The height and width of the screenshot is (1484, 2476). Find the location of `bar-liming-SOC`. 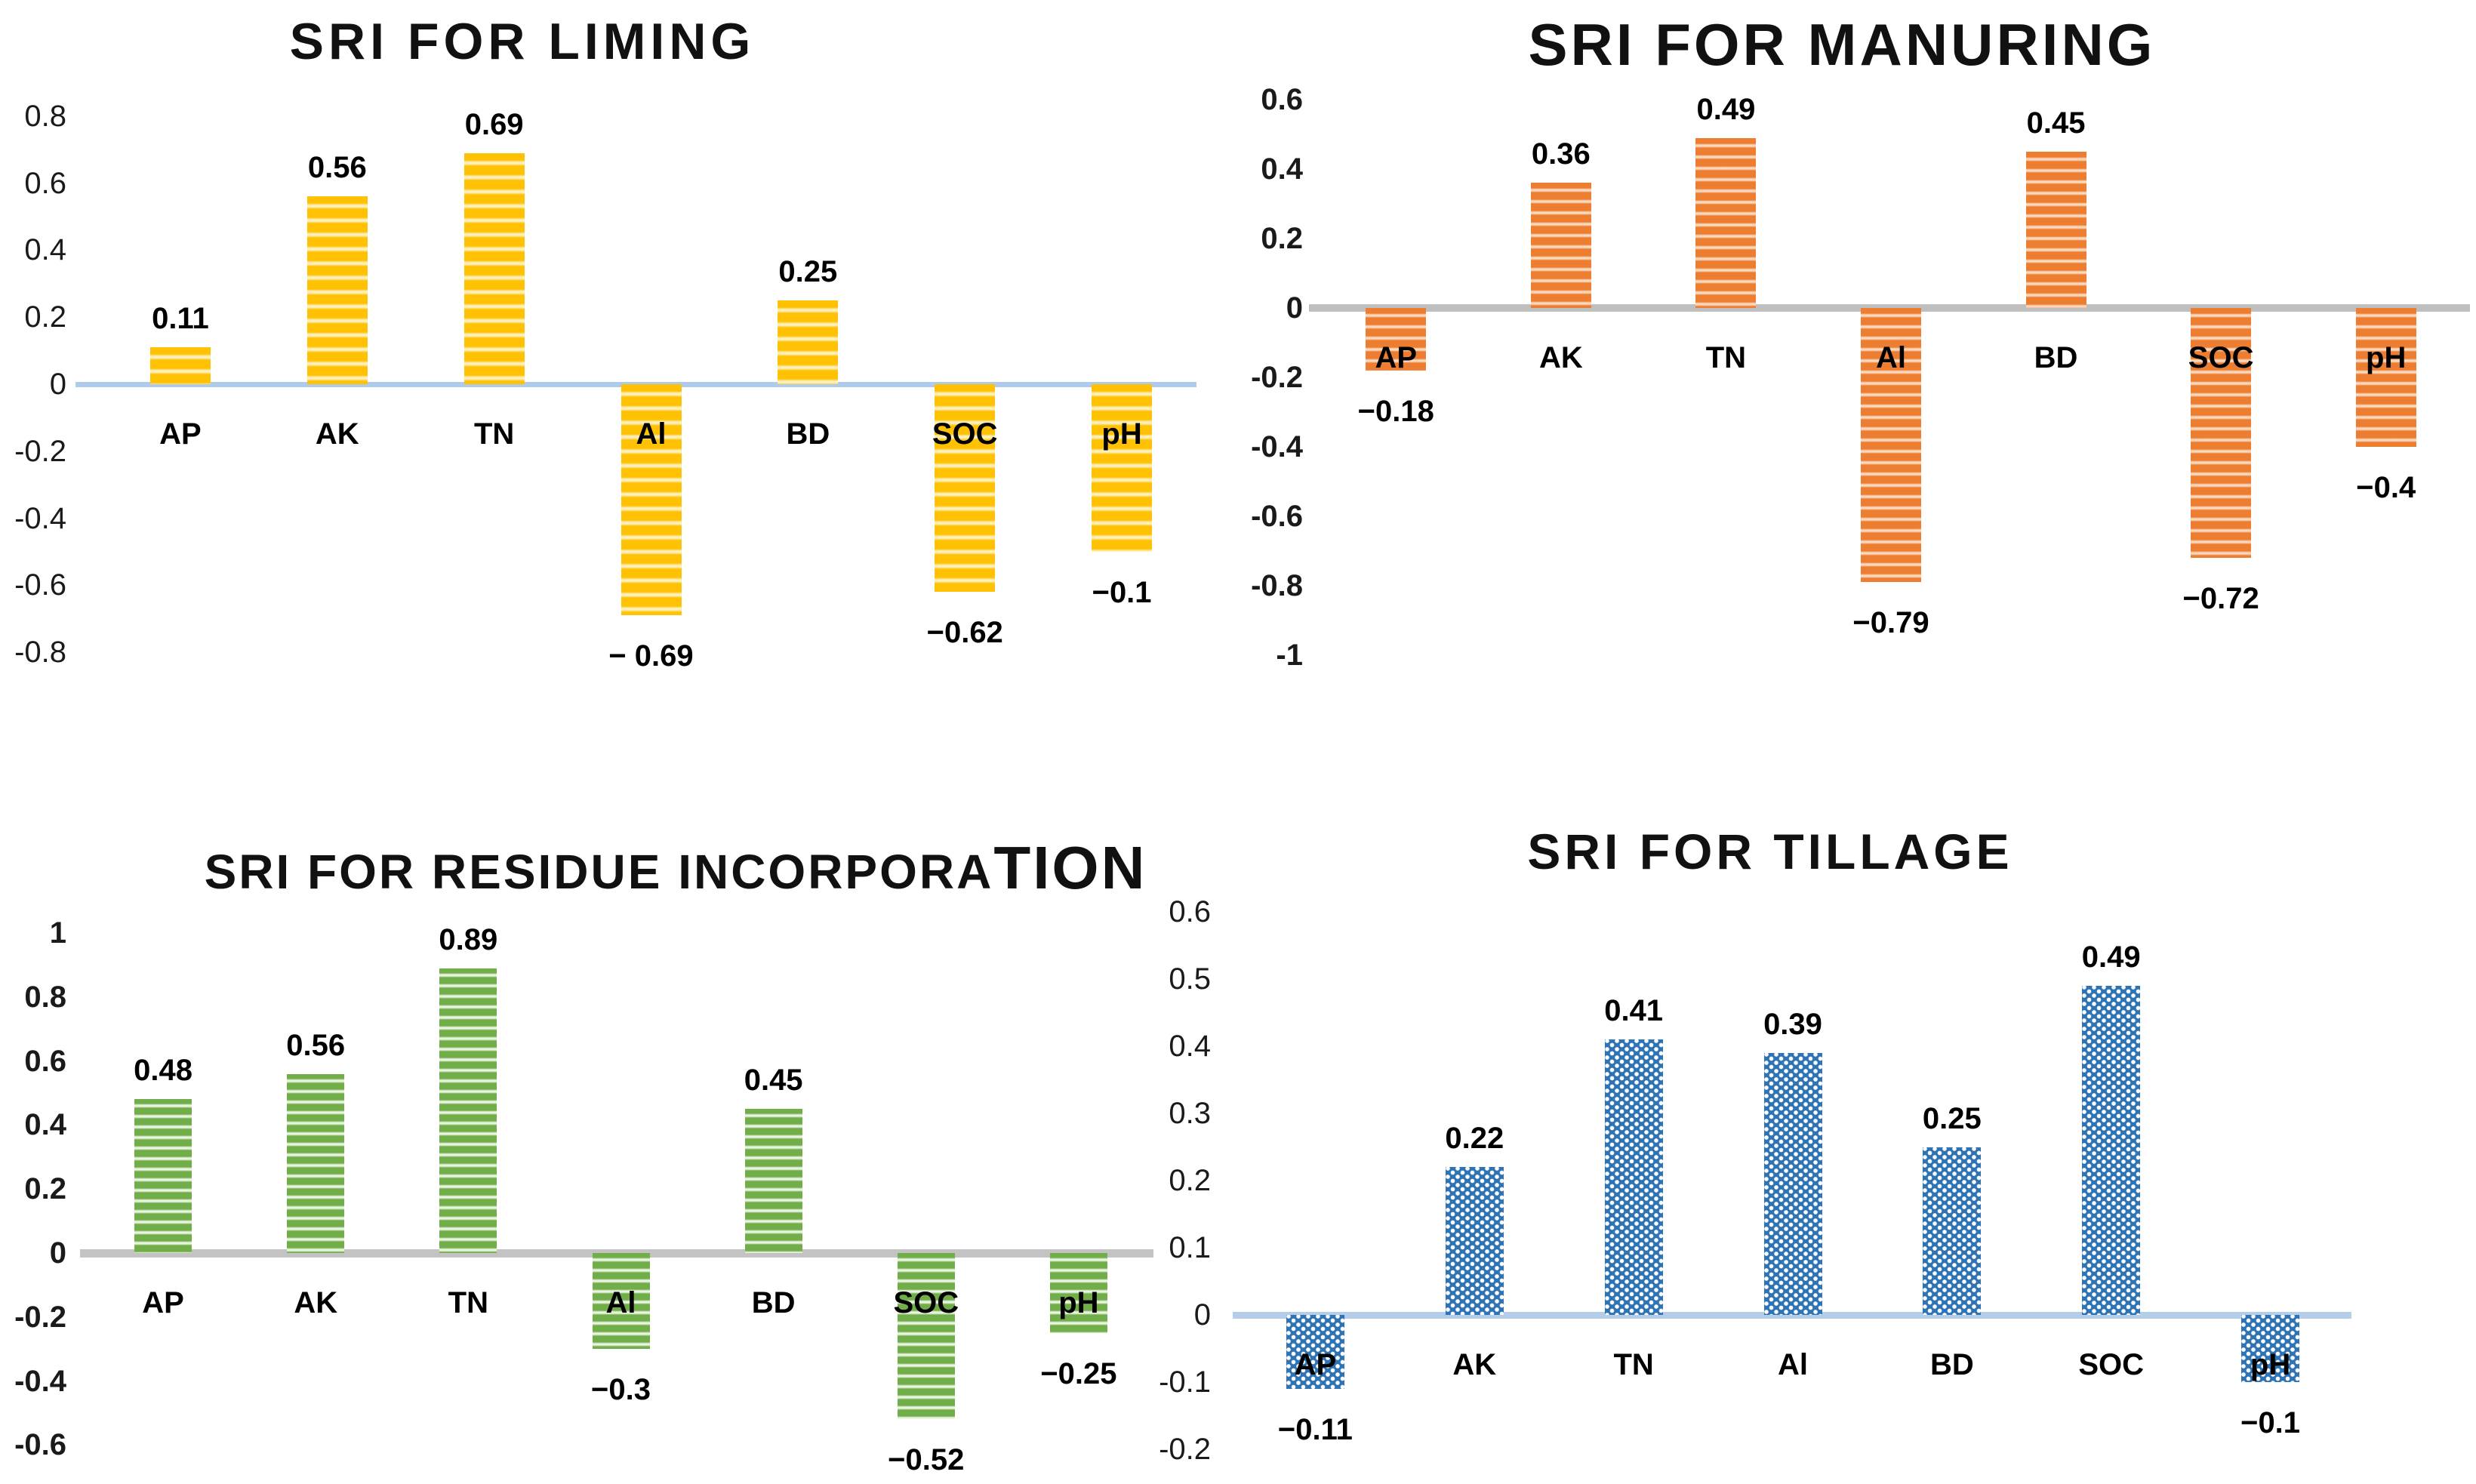

bar-liming-SOC is located at coordinates (965, 488).